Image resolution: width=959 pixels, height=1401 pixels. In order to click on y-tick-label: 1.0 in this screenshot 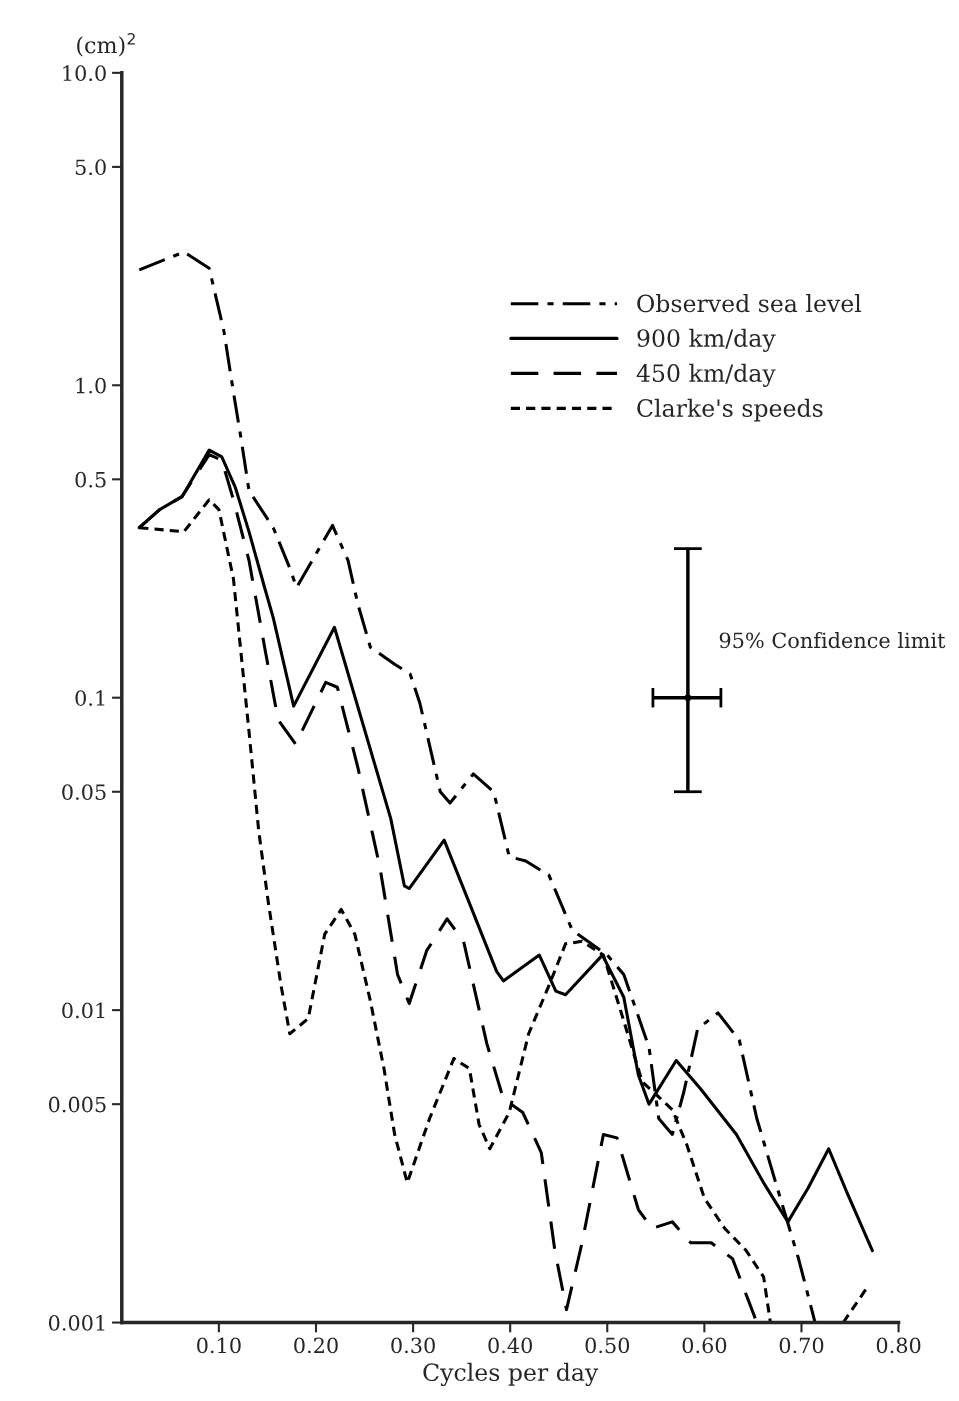, I will do `click(91, 385)`.